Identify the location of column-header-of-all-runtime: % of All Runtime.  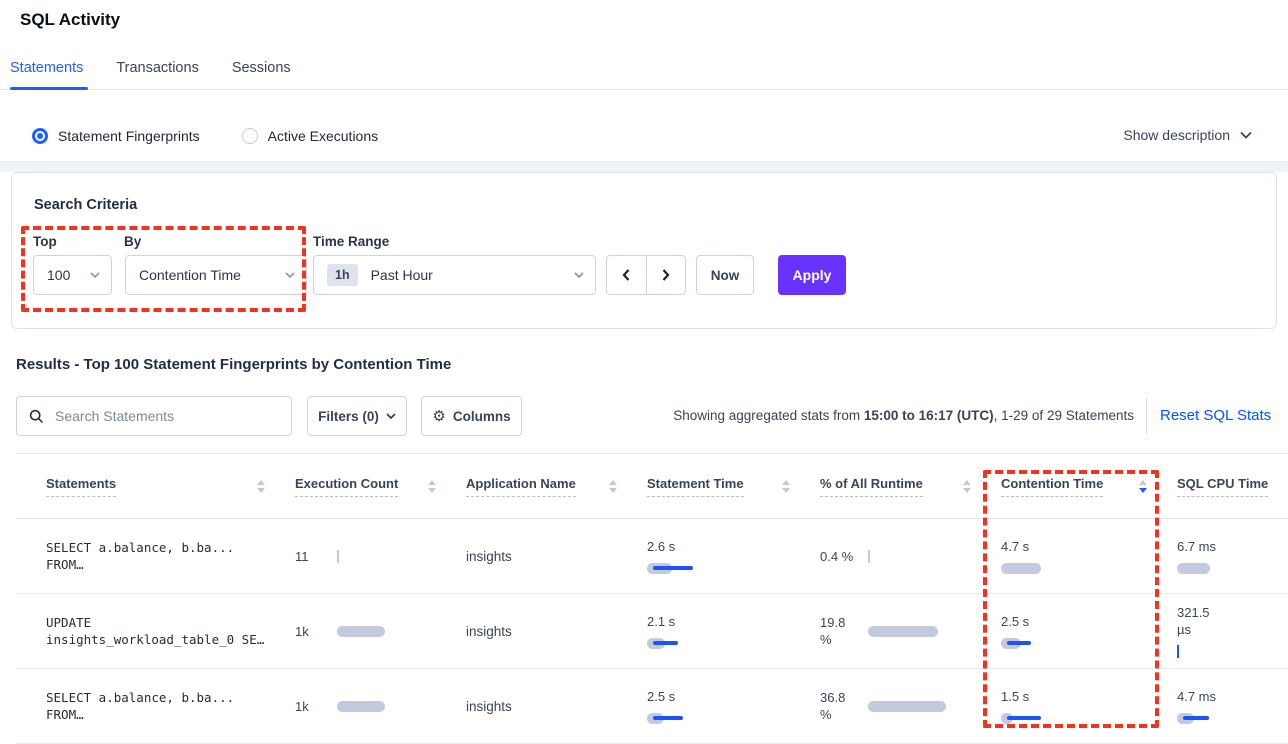
(910, 486).